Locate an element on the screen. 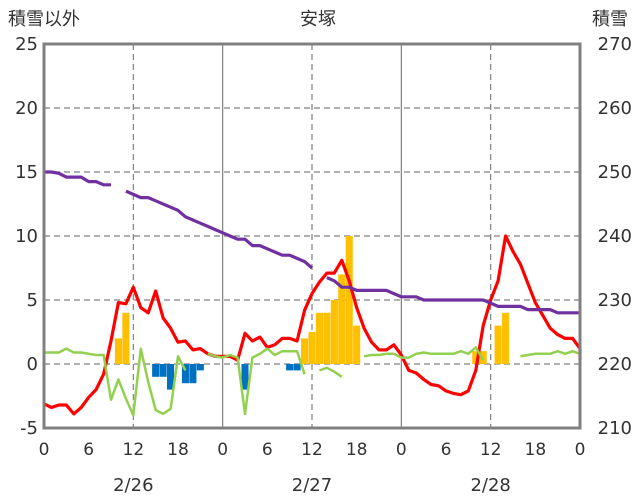 This screenshot has height=501, width=636. left-tick-label: 25 is located at coordinates (26, 44).